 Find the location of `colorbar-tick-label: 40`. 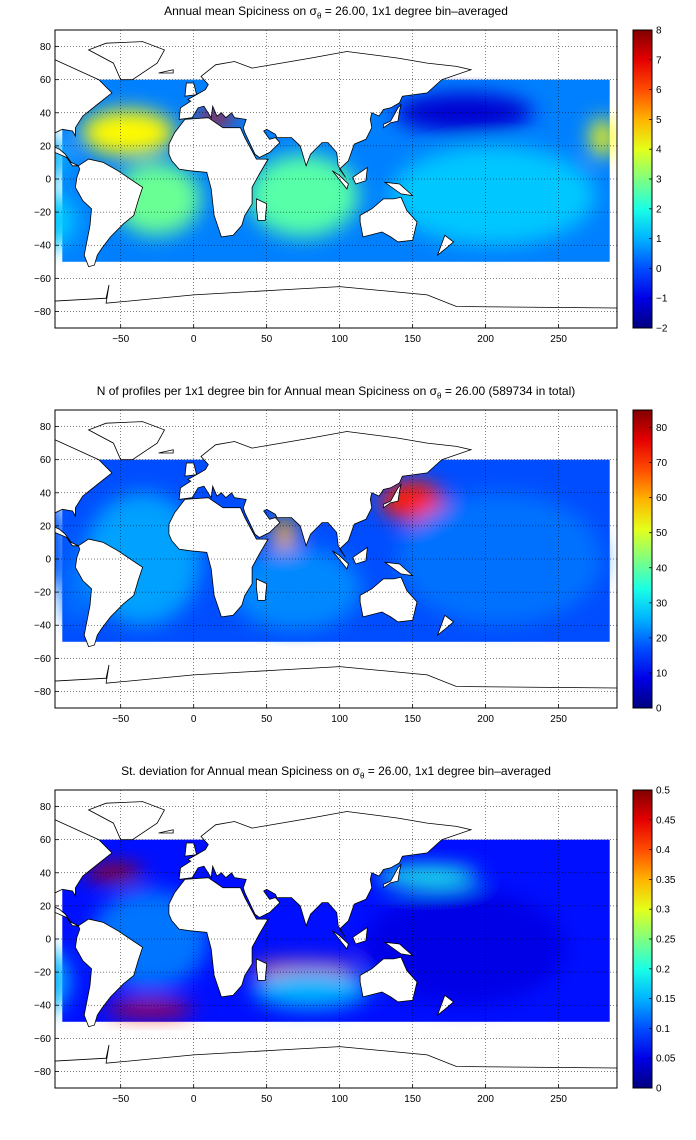

colorbar-tick-label: 40 is located at coordinates (662, 568).